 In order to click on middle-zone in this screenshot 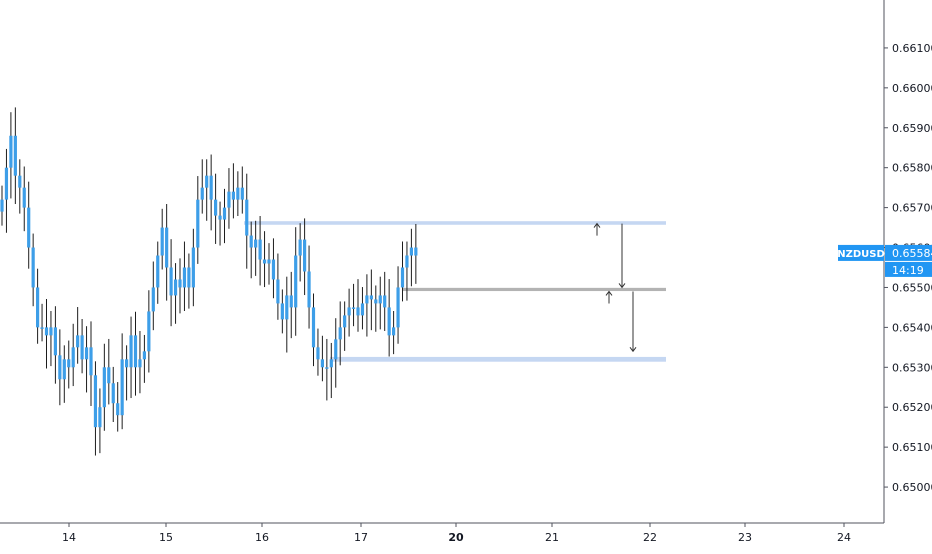, I will do `click(534, 289)`.